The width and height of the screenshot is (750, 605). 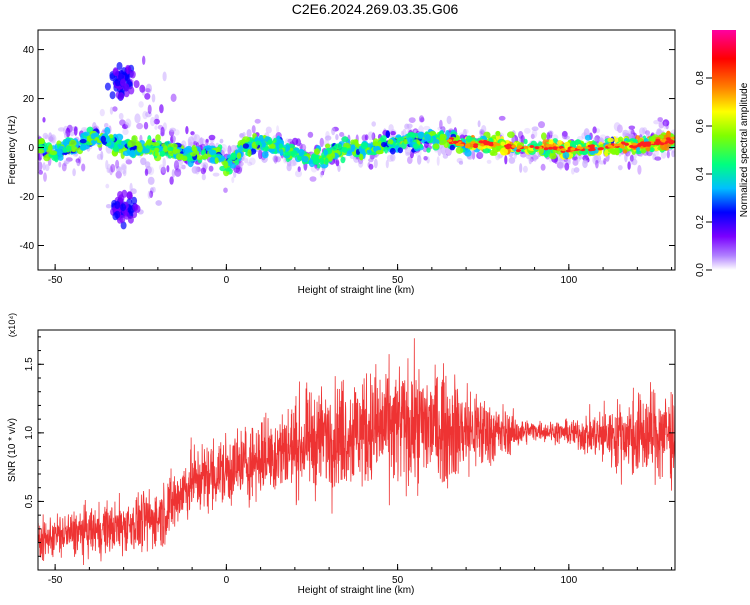 I want to click on spectrum-xtick-label: 50, so click(x=398, y=280).